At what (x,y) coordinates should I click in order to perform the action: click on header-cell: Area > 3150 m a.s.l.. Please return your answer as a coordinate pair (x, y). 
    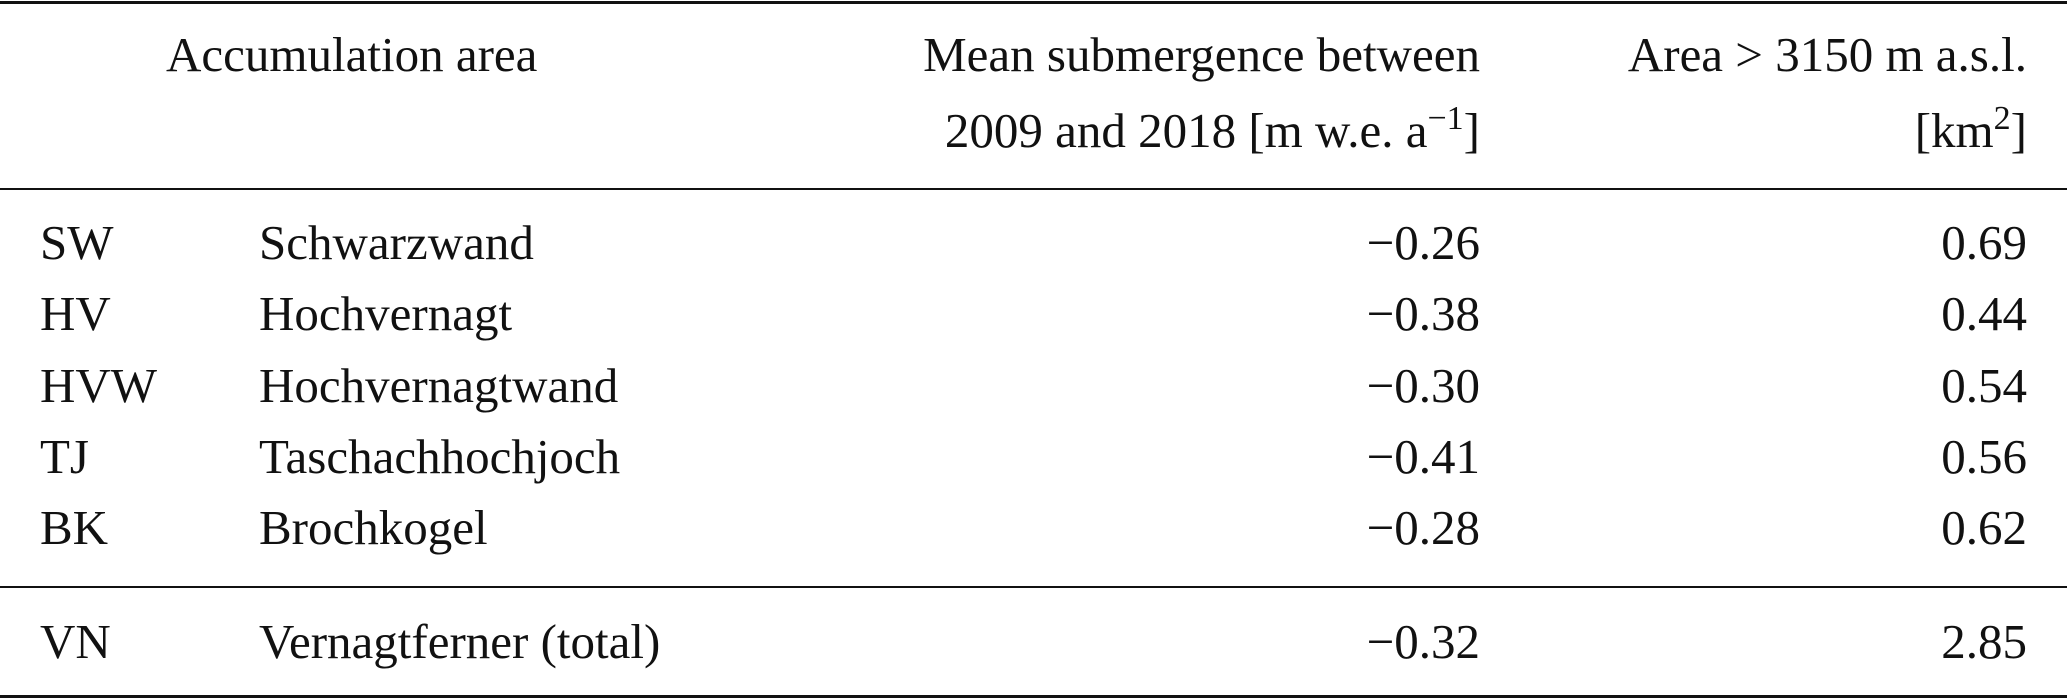
    Looking at the image, I should click on (1827, 54).